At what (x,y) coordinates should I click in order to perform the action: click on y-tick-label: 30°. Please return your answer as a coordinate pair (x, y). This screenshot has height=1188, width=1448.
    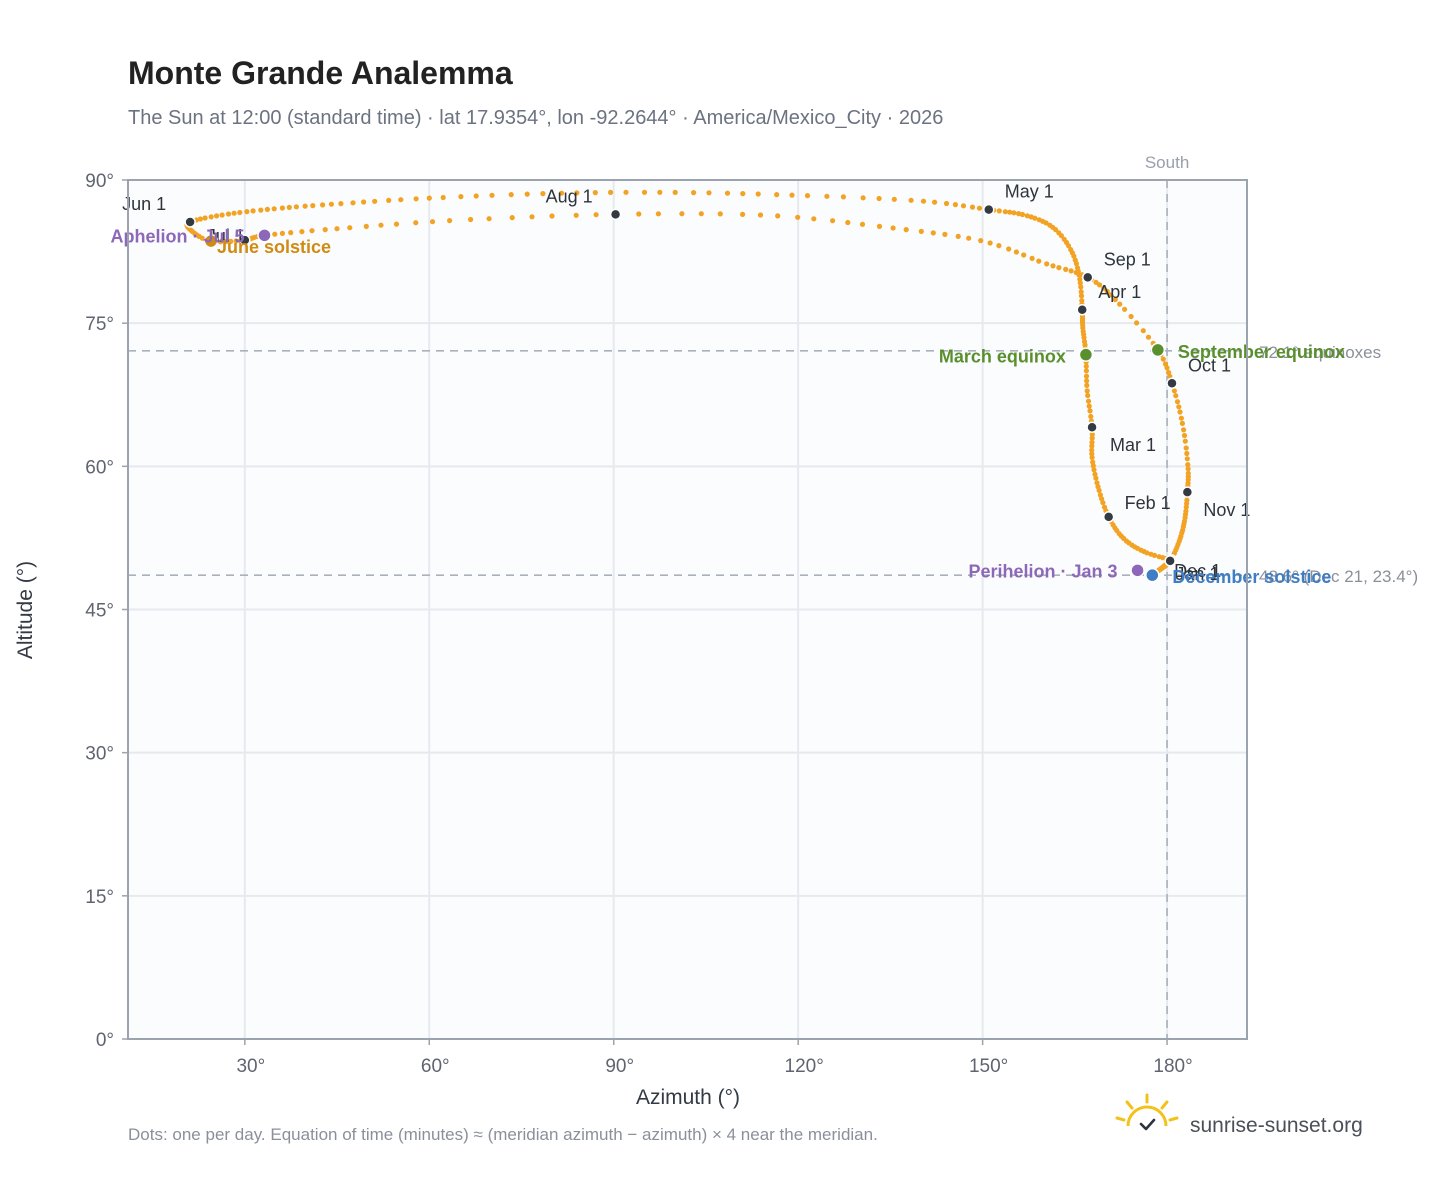
    Looking at the image, I should click on (99, 754).